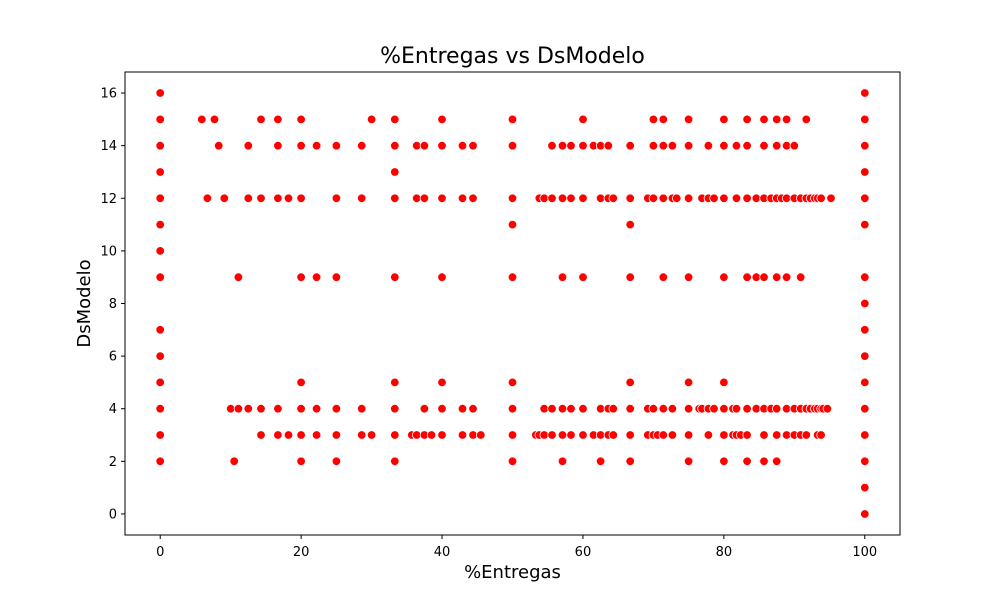 Image resolution: width=1000 pixels, height=600 pixels. Describe the element at coordinates (512, 56) in the screenshot. I see `chart-title: %Entregas vs DsModelo` at that location.